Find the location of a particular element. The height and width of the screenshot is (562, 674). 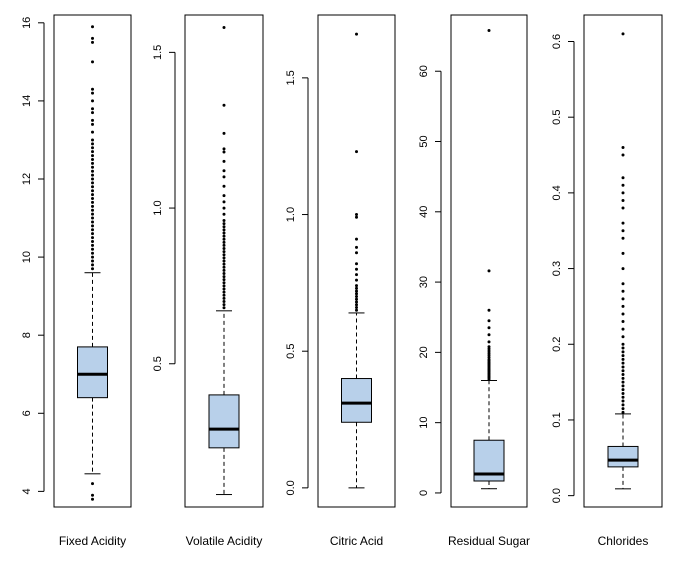

y-tick-label: 20 is located at coordinates (424, 352).